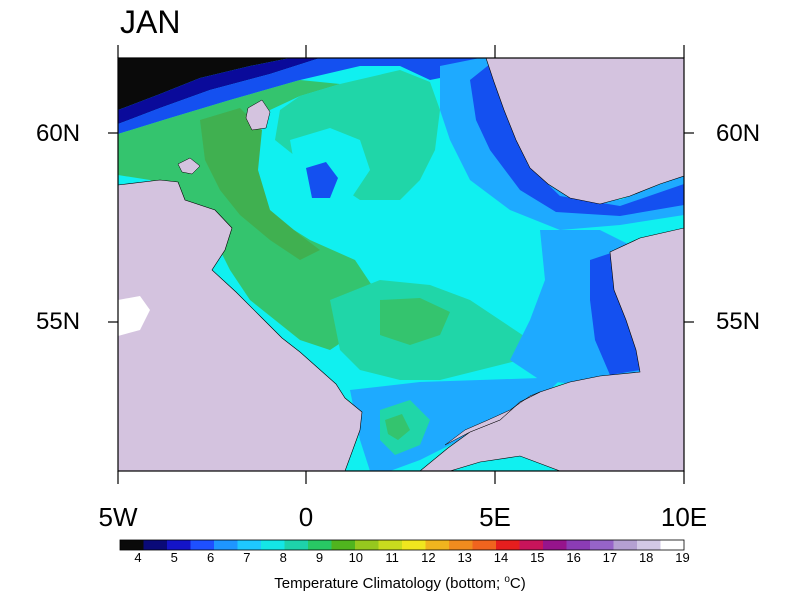  What do you see at coordinates (501, 557) in the screenshot?
I see `colorbar-tick-label: 14` at bounding box center [501, 557].